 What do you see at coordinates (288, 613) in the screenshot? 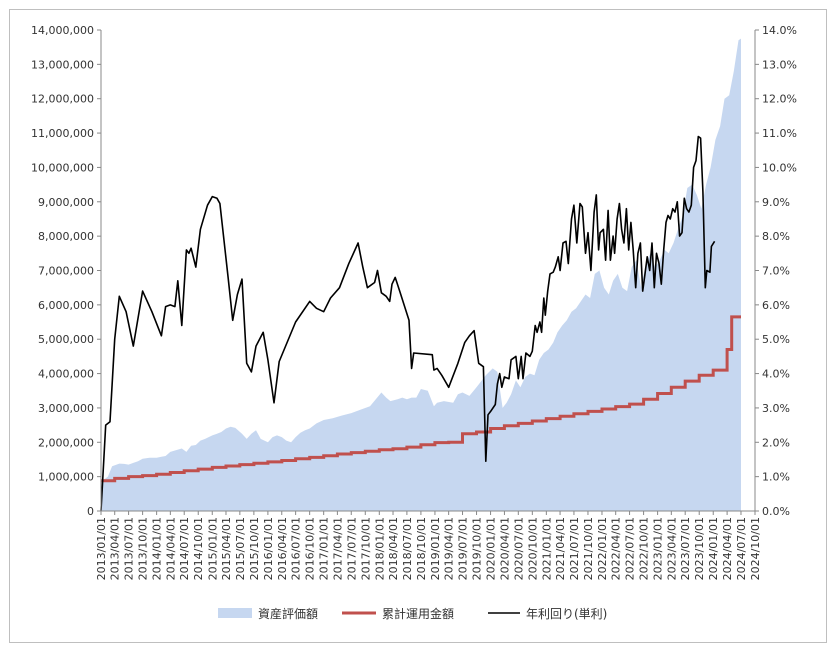
I see `legend-label-asset-value: 資産評価額` at bounding box center [288, 613].